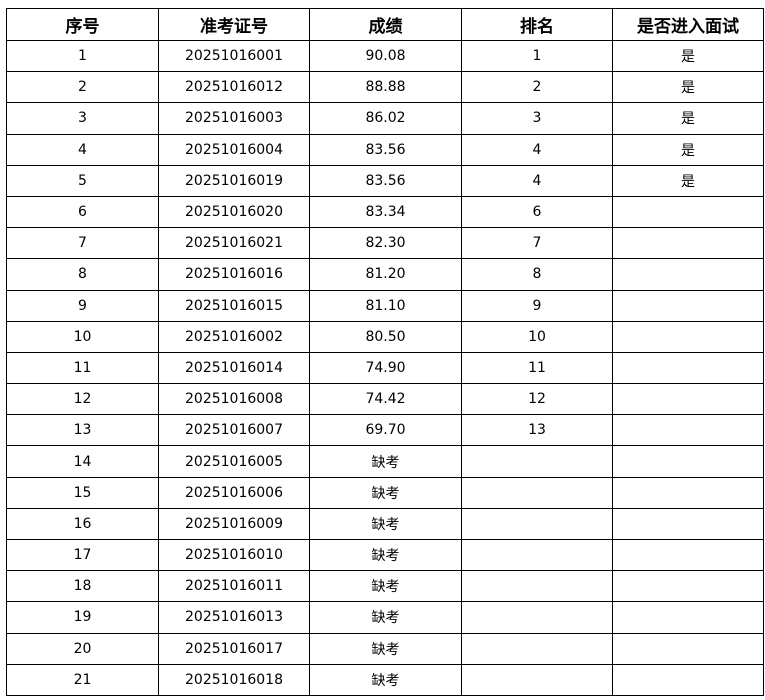 This screenshot has height=700, width=765. What do you see at coordinates (82, 524) in the screenshot?
I see `seq-cell: 16` at bounding box center [82, 524].